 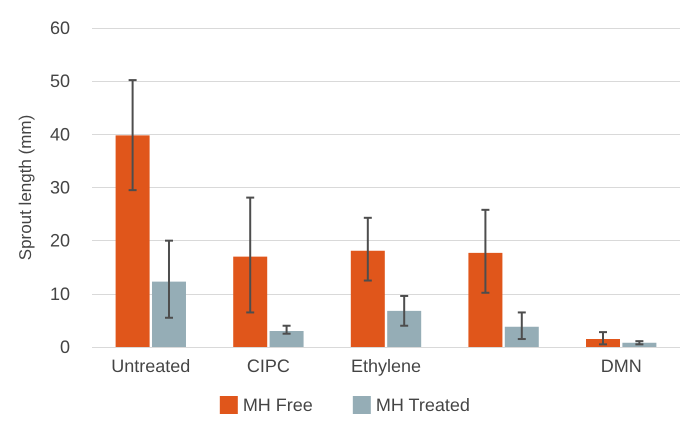 I want to click on x-tick-label: DMN, so click(x=621, y=366).